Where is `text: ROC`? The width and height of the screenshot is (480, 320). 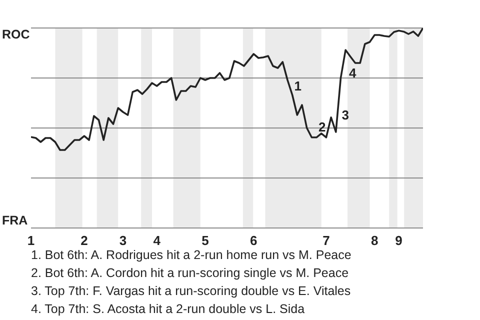
text: ROC is located at coordinates (16, 34).